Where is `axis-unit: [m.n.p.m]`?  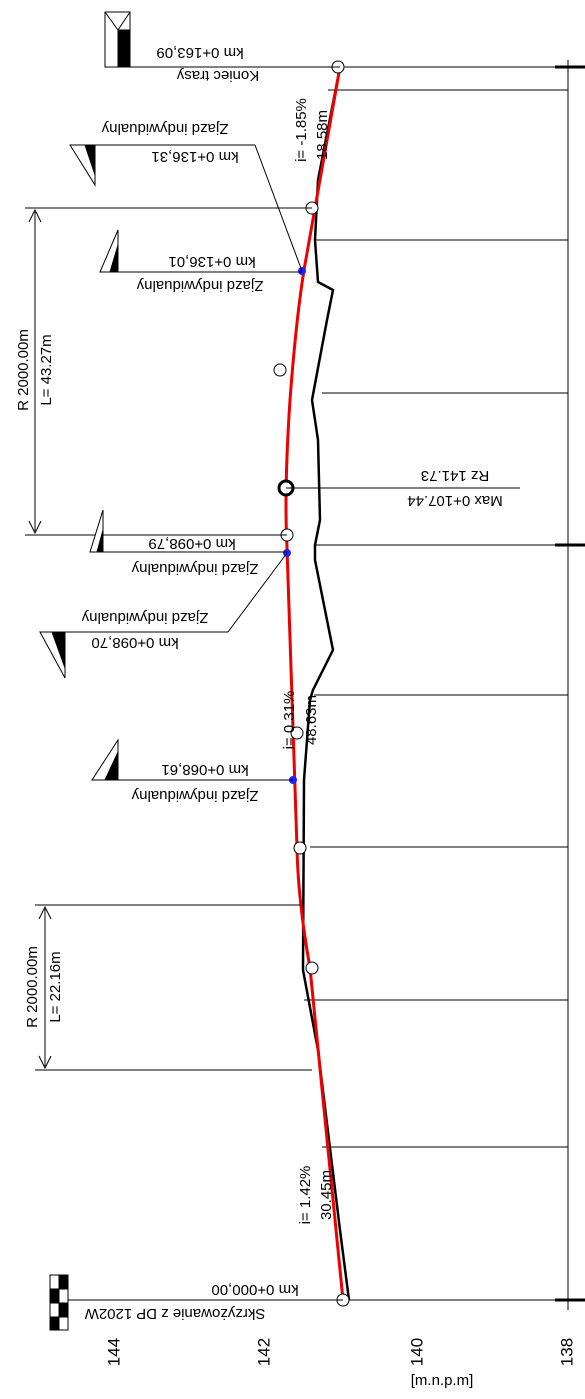
axis-unit: [m.n.p.m] is located at coordinates (442, 1380).